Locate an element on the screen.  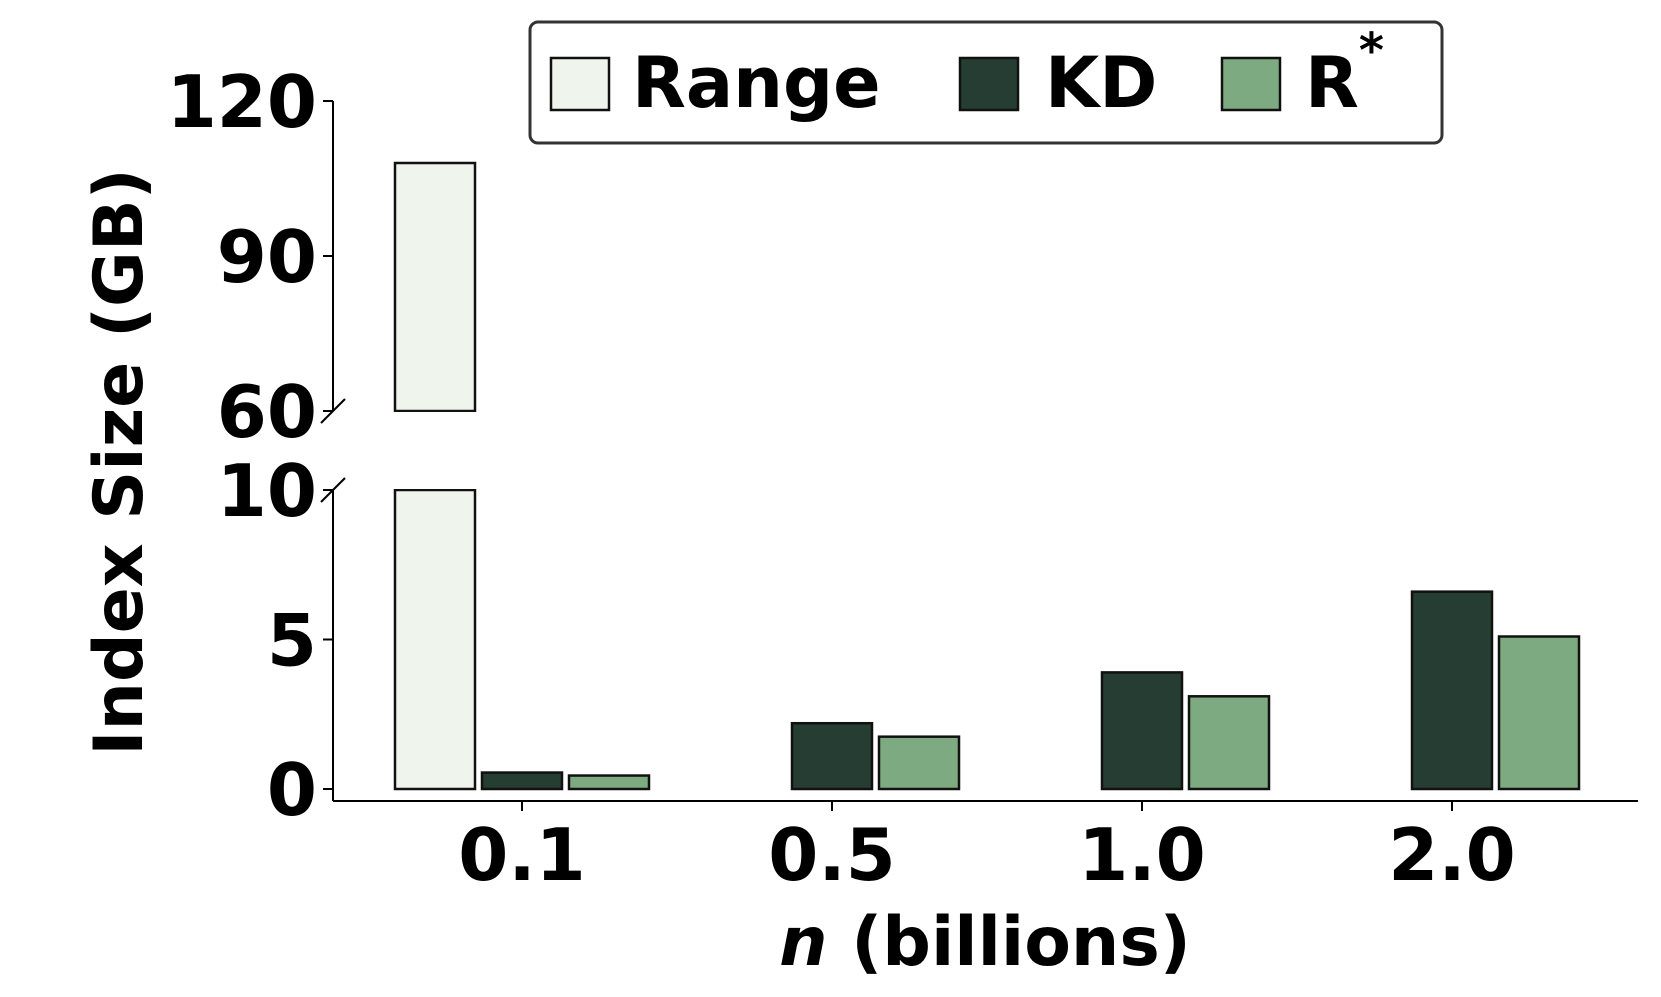
legend-label-rstar: R* is located at coordinates (1344, 73).